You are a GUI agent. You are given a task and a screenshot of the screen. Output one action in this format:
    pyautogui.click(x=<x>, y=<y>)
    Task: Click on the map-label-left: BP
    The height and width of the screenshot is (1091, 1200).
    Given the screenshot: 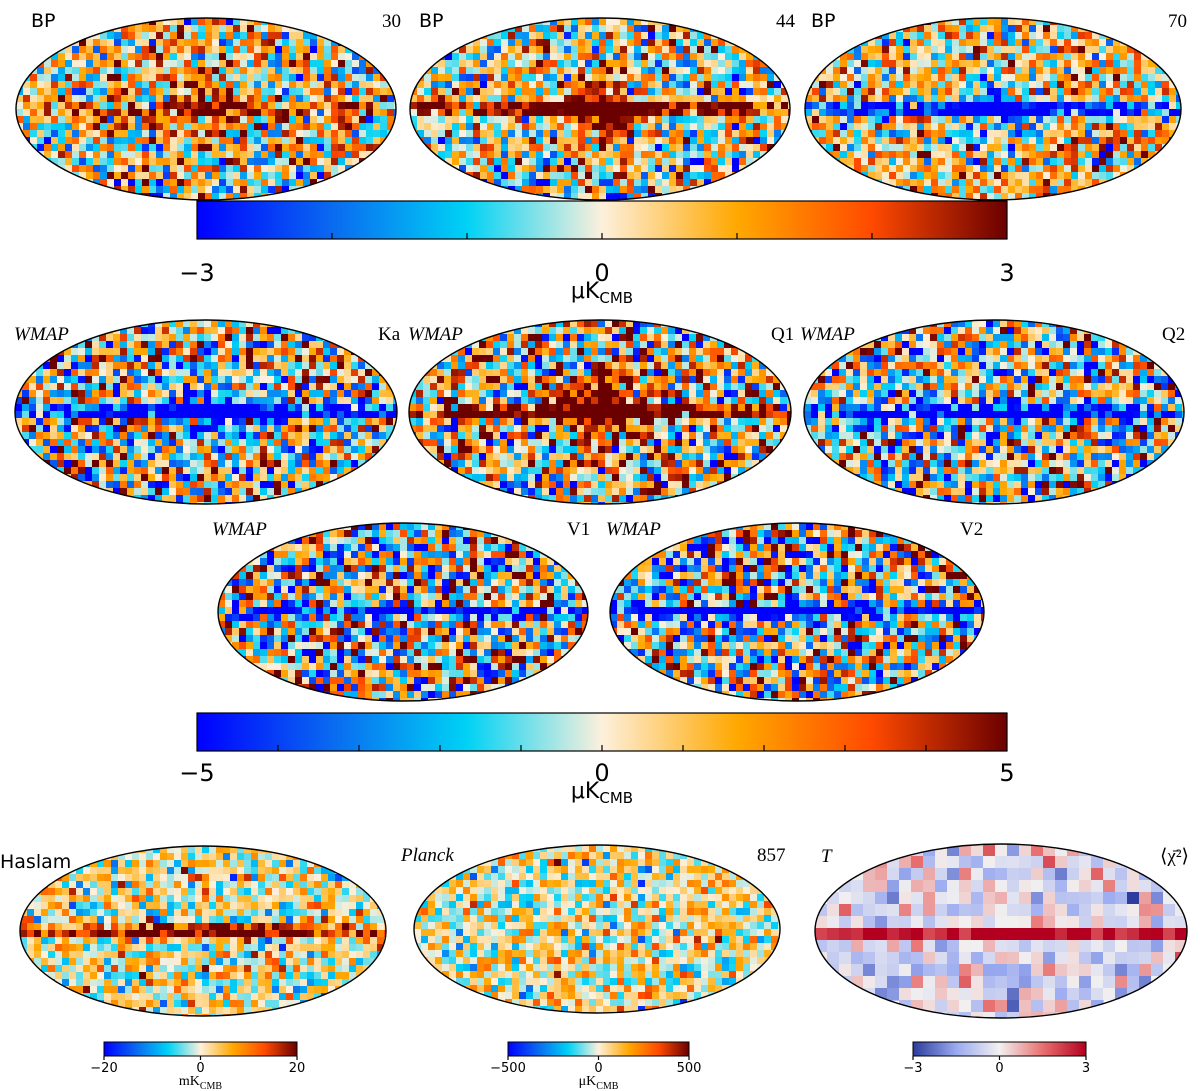 What is the action you would take?
    pyautogui.click(x=431, y=21)
    